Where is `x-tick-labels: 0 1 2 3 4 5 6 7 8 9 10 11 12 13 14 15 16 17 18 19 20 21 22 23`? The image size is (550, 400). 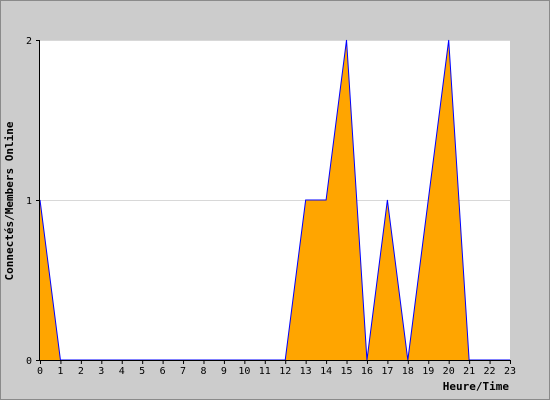
x-tick-labels: 0 1 2 3 4 5 6 7 8 9 10 11 12 13 14 15 16 17 18 19 20 21 22 23 is located at coordinates (276, 371).